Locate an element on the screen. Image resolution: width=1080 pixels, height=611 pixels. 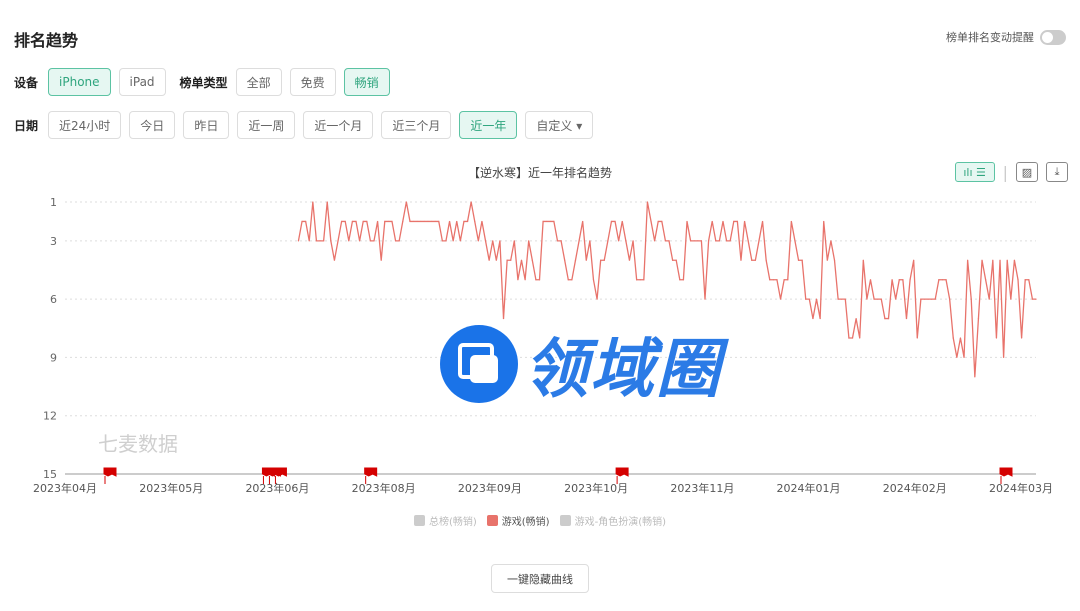
logo-text: 领域圈 is located at coordinates (623, 370).